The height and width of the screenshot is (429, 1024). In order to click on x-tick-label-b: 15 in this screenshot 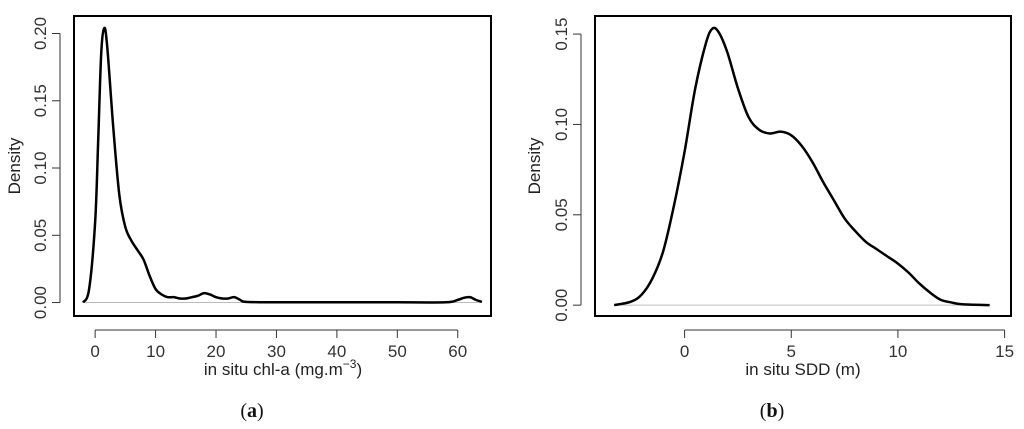, I will do `click(1004, 351)`.